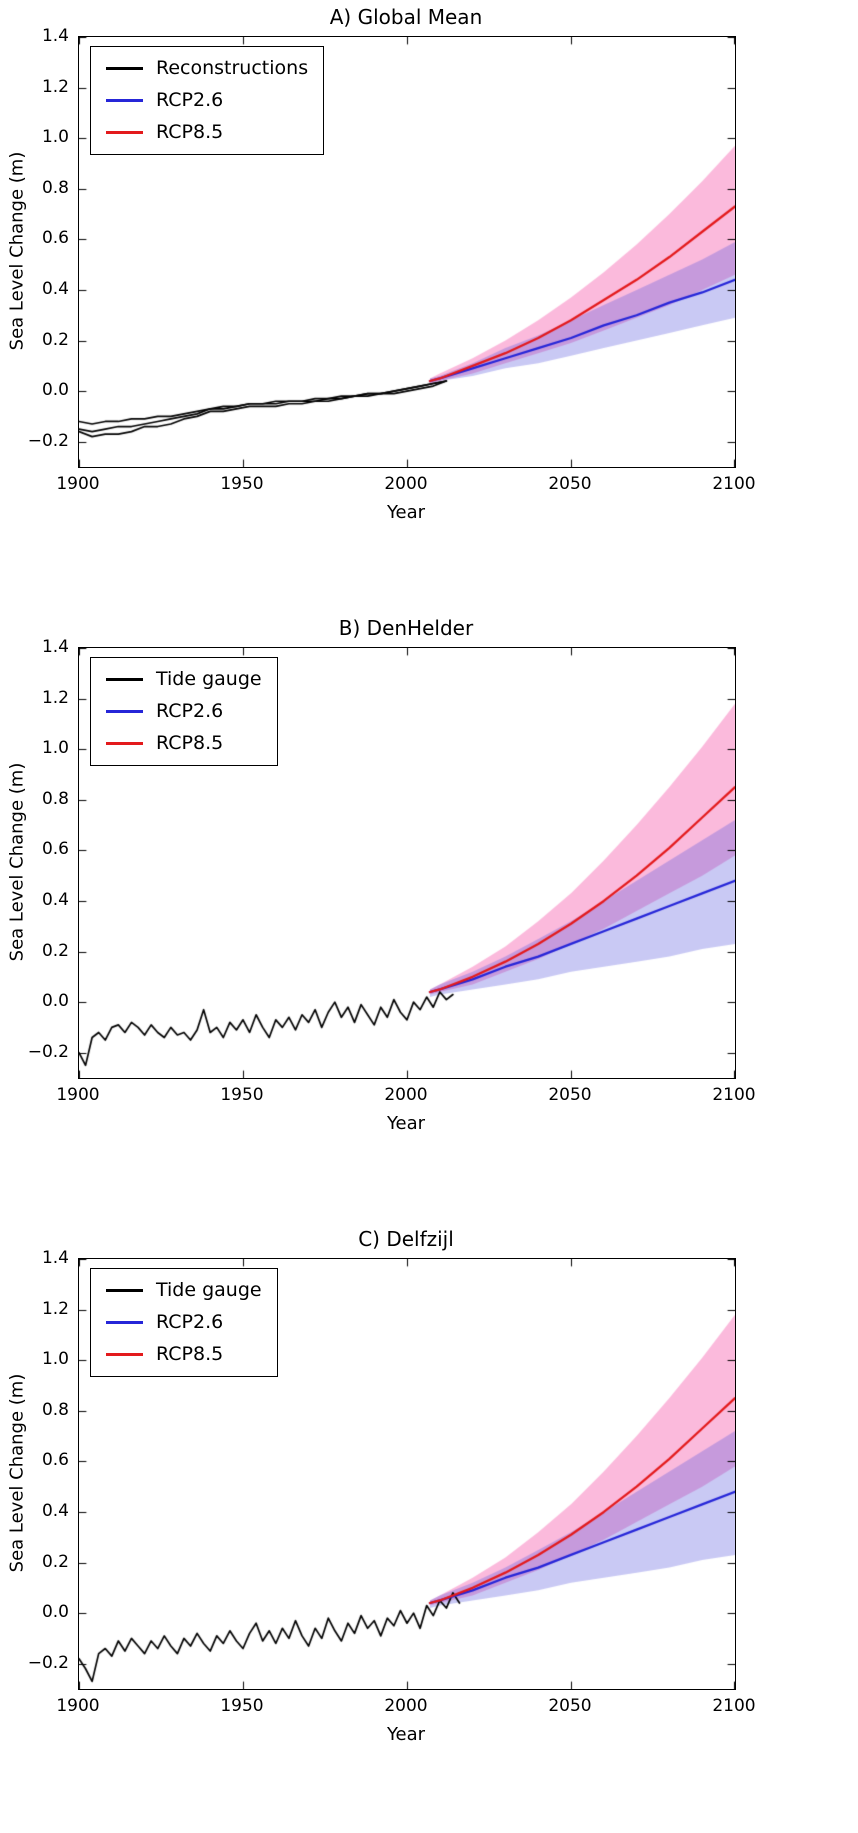  Describe the element at coordinates (406, 17) in the screenshot. I see `chart-title: A) Global Mean` at that location.